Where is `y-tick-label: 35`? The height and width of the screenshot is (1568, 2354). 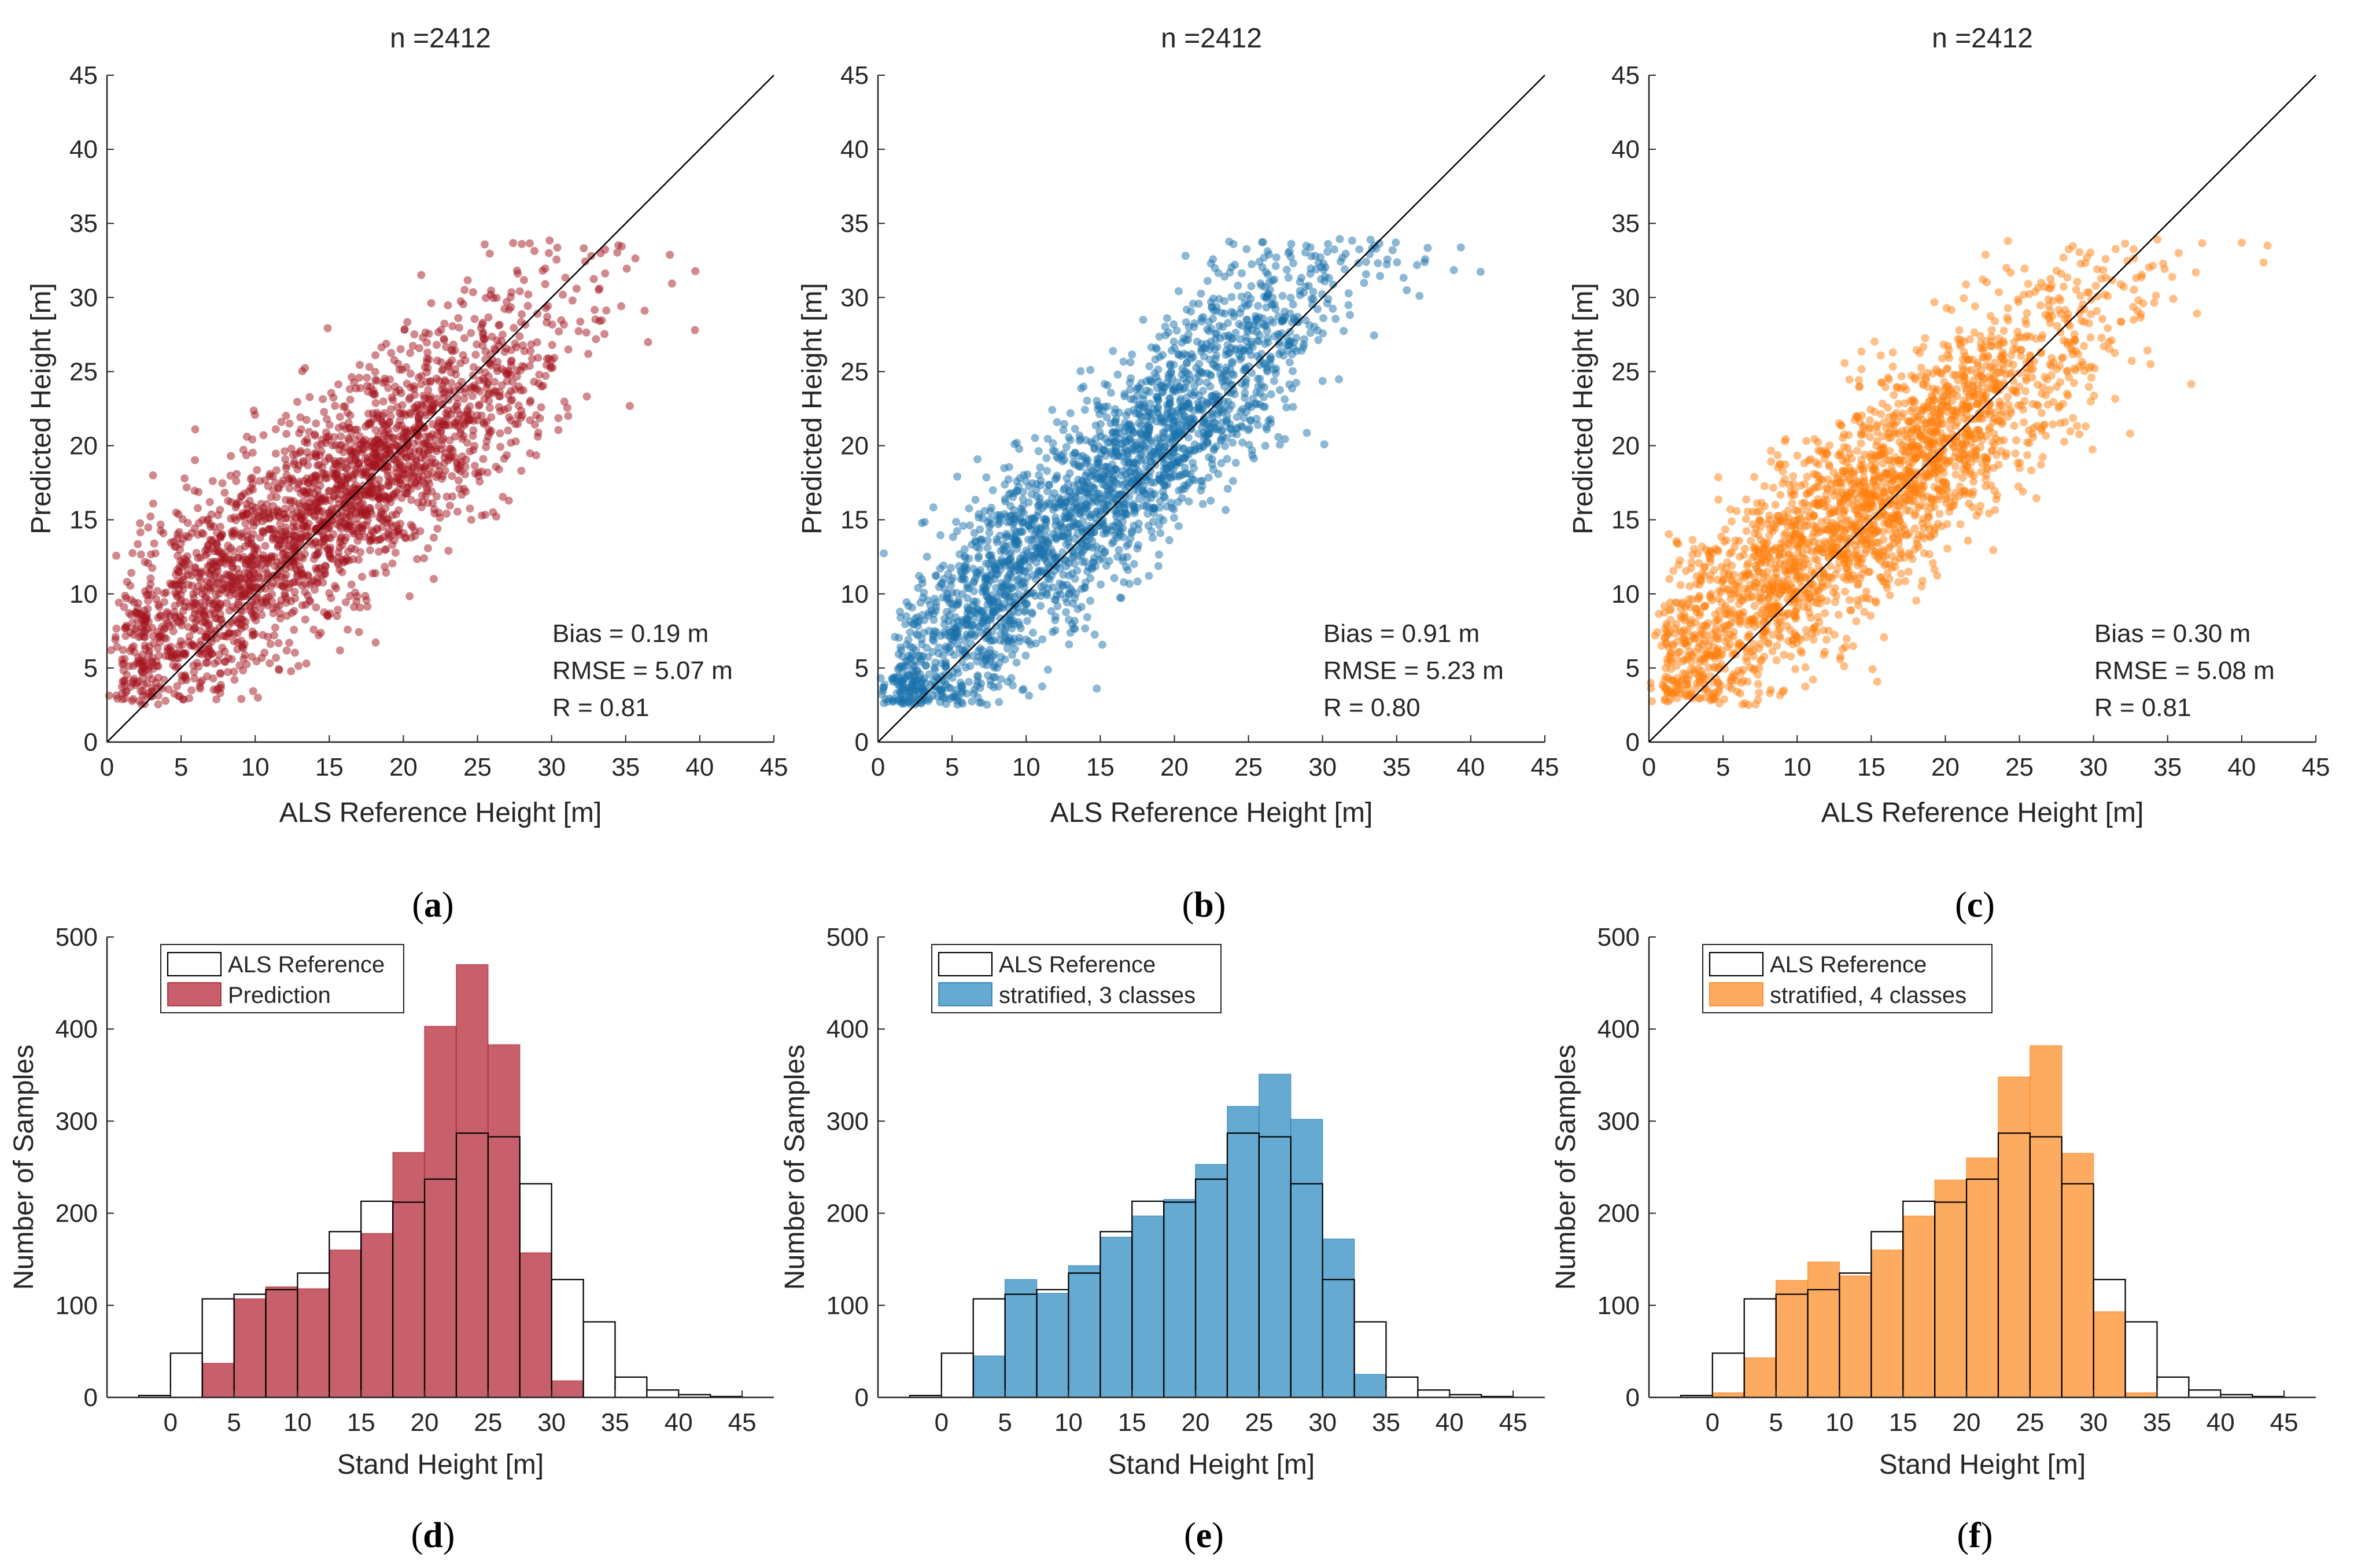
y-tick-label: 35 is located at coordinates (854, 223).